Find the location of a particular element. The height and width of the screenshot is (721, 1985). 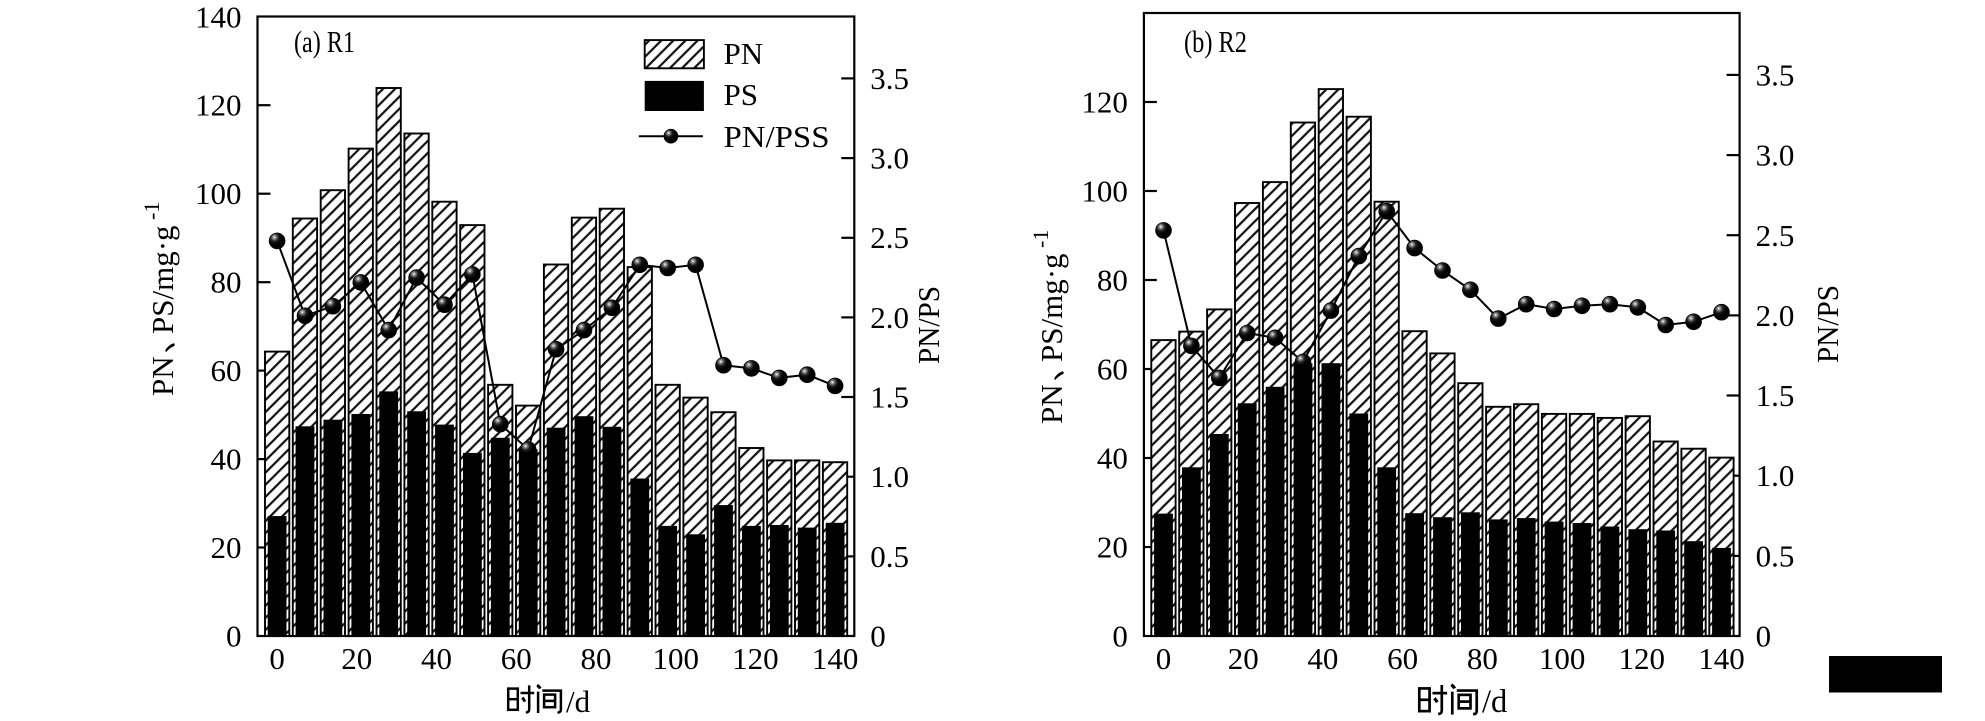

svg-text: PS is located at coordinates (741, 94).